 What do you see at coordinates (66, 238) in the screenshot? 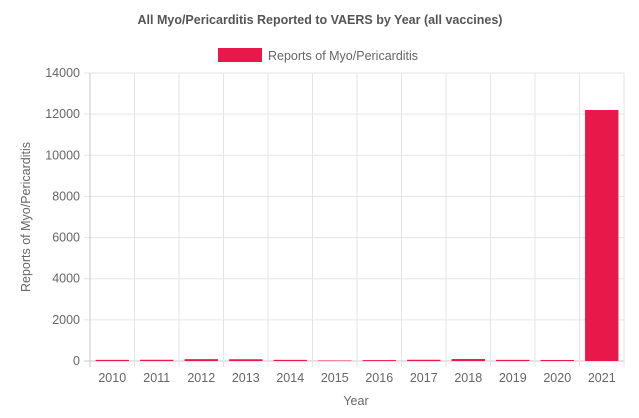
I see `y-tick-label: 6000` at bounding box center [66, 238].